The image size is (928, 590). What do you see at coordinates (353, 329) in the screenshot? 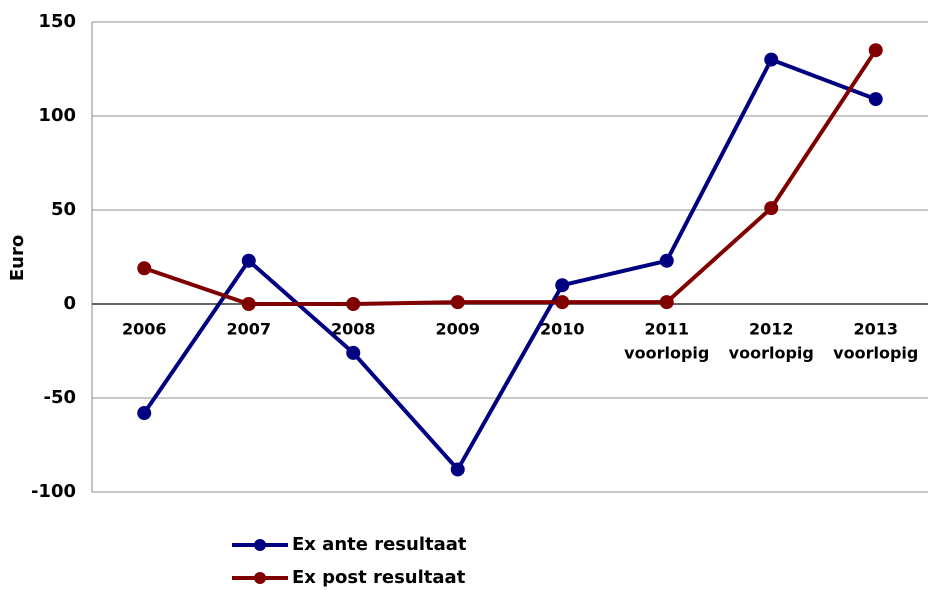
I see `x-tick-label: 2008` at bounding box center [353, 329].